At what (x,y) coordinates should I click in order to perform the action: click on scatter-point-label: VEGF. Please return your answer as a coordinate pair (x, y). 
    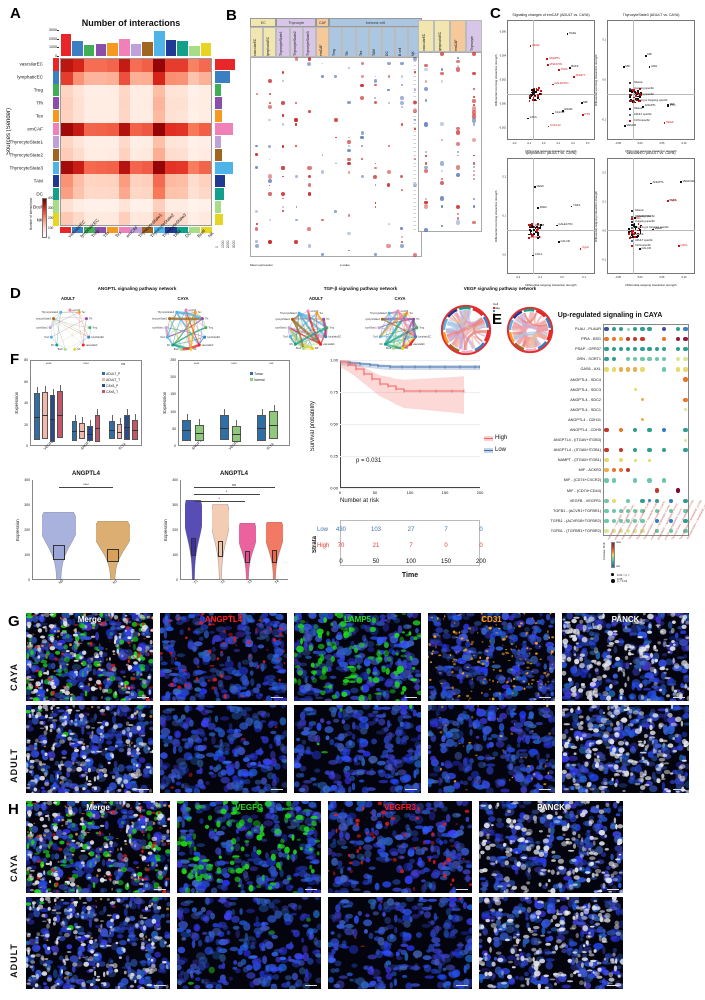
    Looking at the image, I should click on (536, 44).